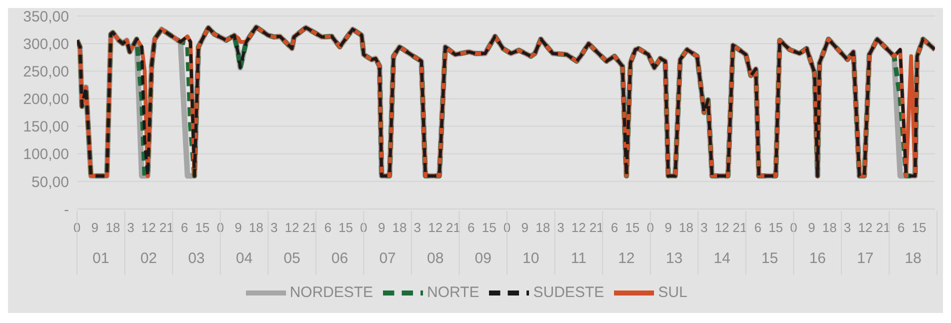 This screenshot has width=951, height=323. What do you see at coordinates (46, 44) in the screenshot?
I see `y-tick-label: 300,00` at bounding box center [46, 44].